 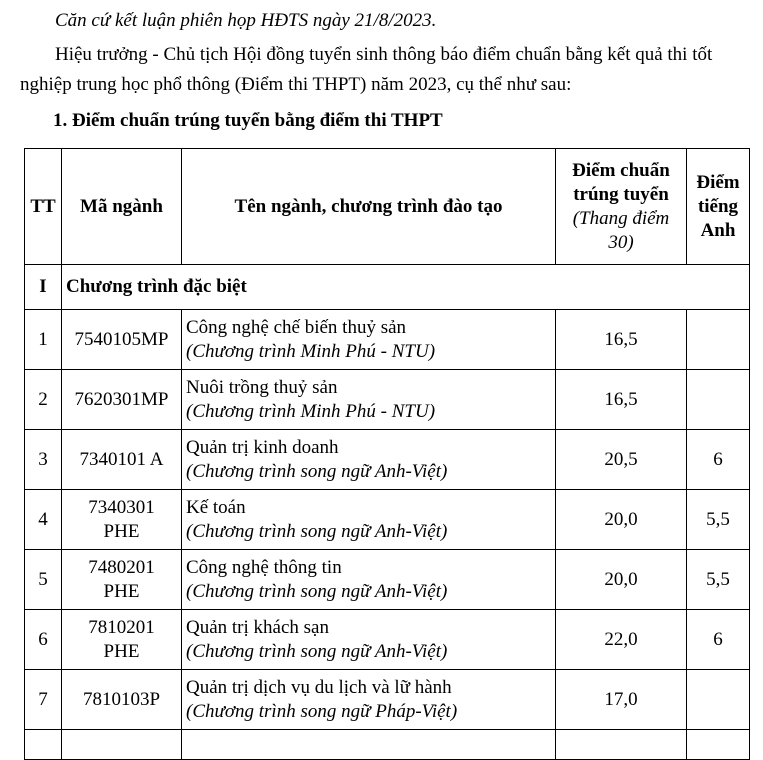 I want to click on row-number: 1, so click(x=43, y=339).